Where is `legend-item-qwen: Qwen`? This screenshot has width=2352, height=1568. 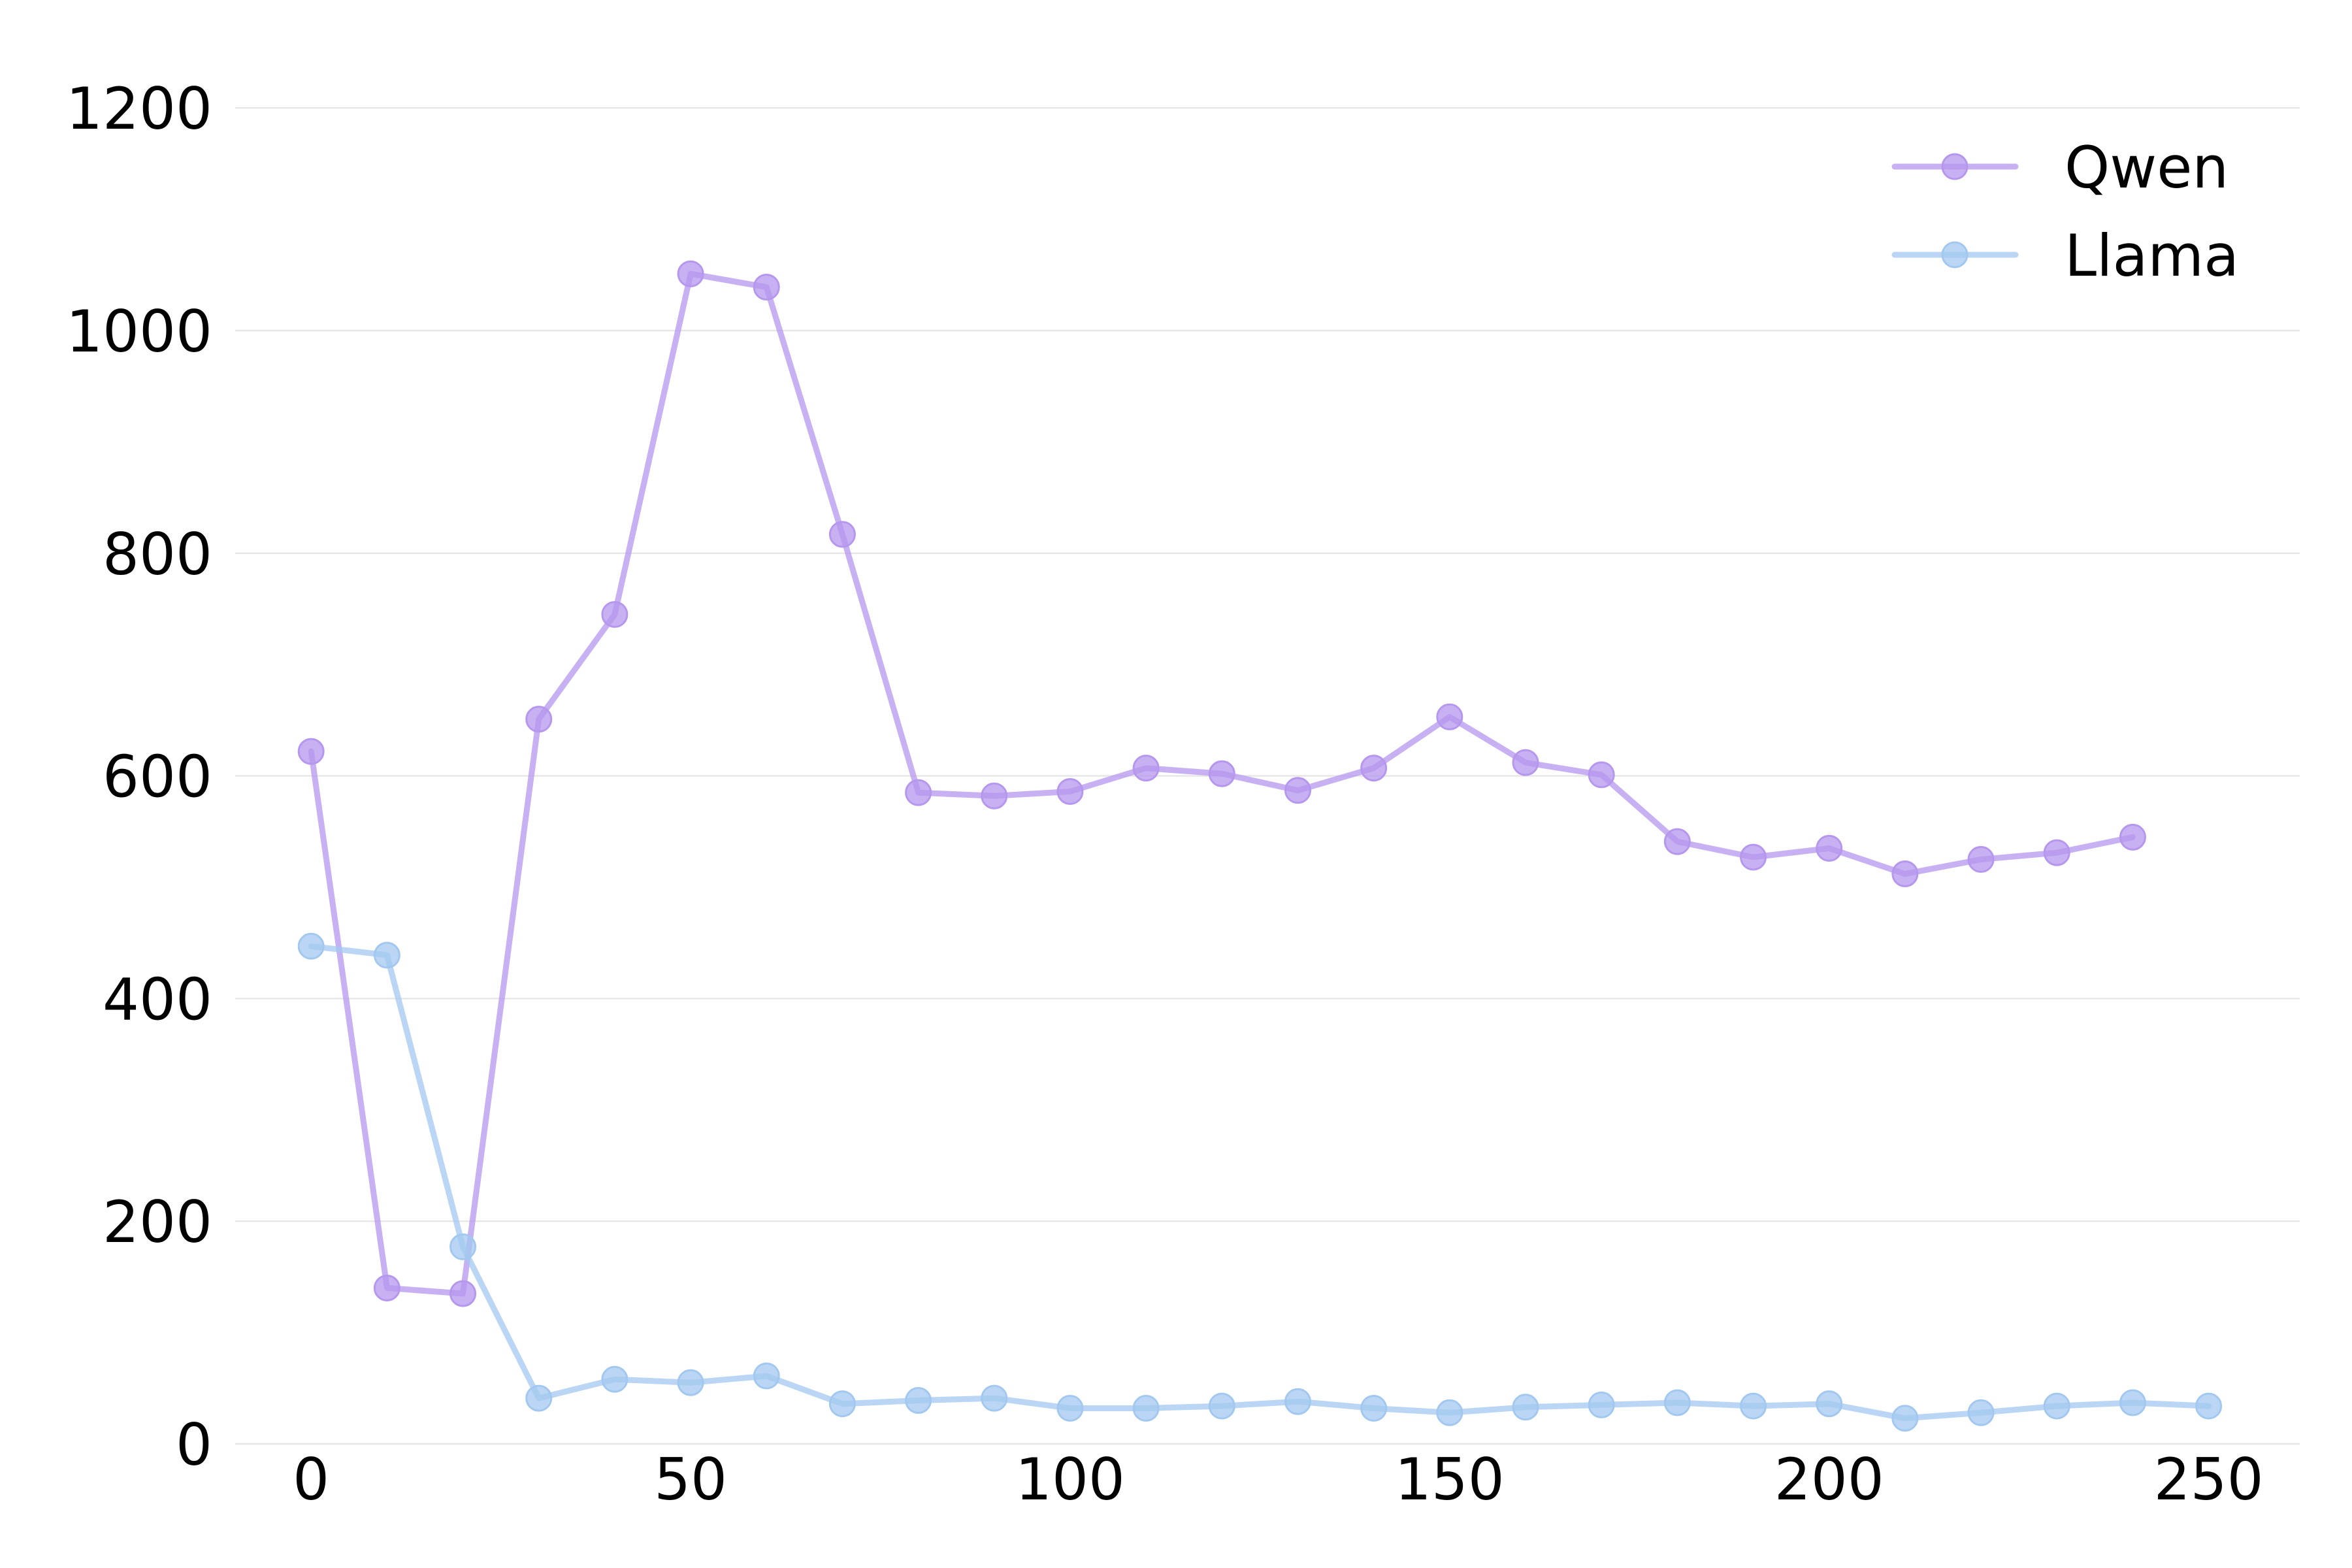
legend-item-qwen: Qwen is located at coordinates (2060, 167).